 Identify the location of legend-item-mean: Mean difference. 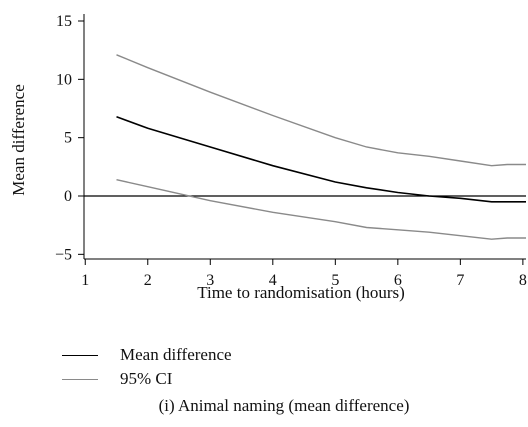
(147, 355).